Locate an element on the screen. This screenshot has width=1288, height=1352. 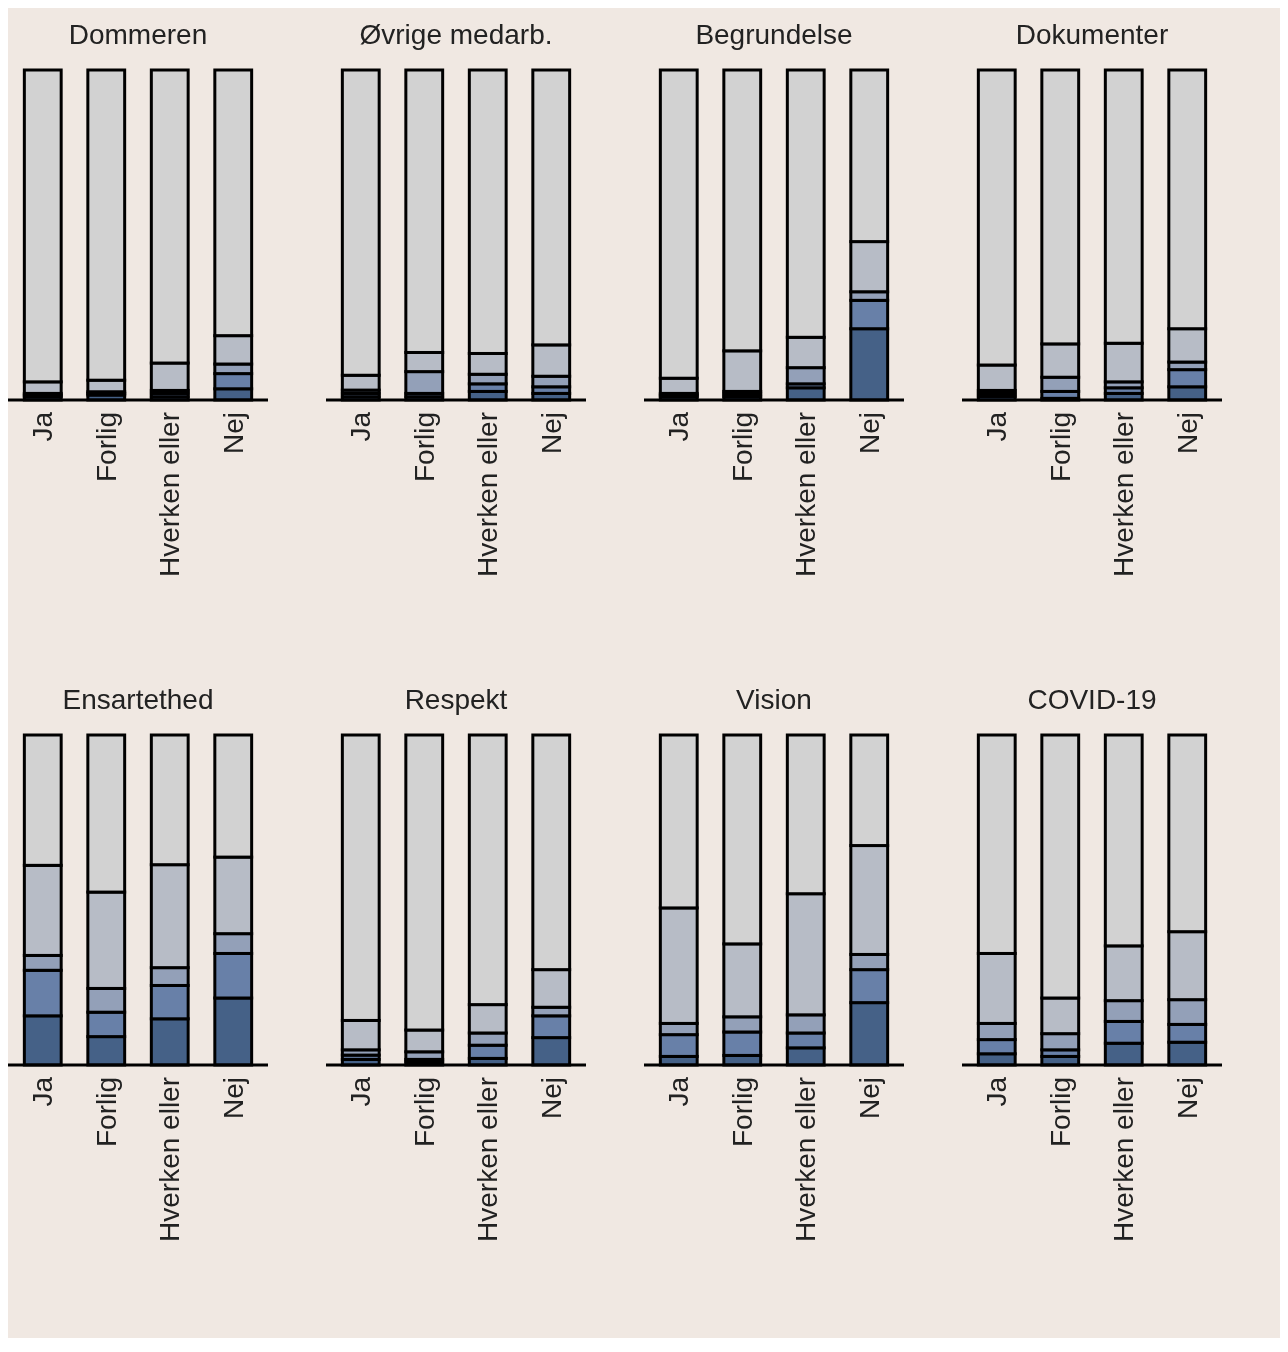
chart-title: Begrundelse is located at coordinates (774, 34).